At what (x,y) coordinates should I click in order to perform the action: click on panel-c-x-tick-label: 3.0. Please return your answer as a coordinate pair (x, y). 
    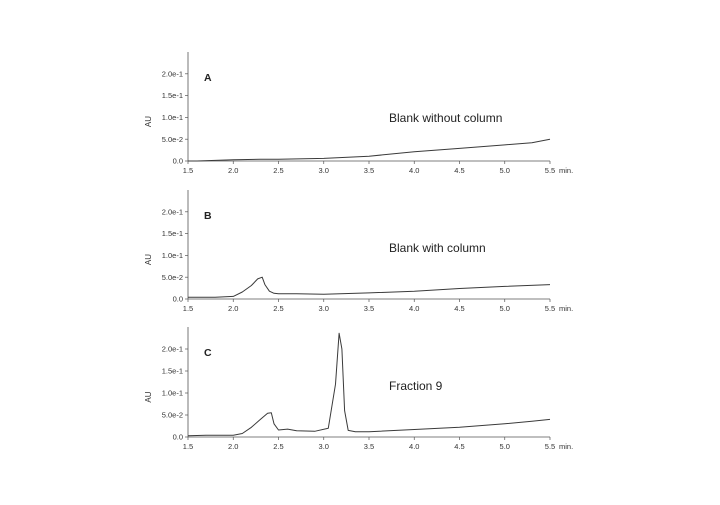
    Looking at the image, I should click on (324, 446).